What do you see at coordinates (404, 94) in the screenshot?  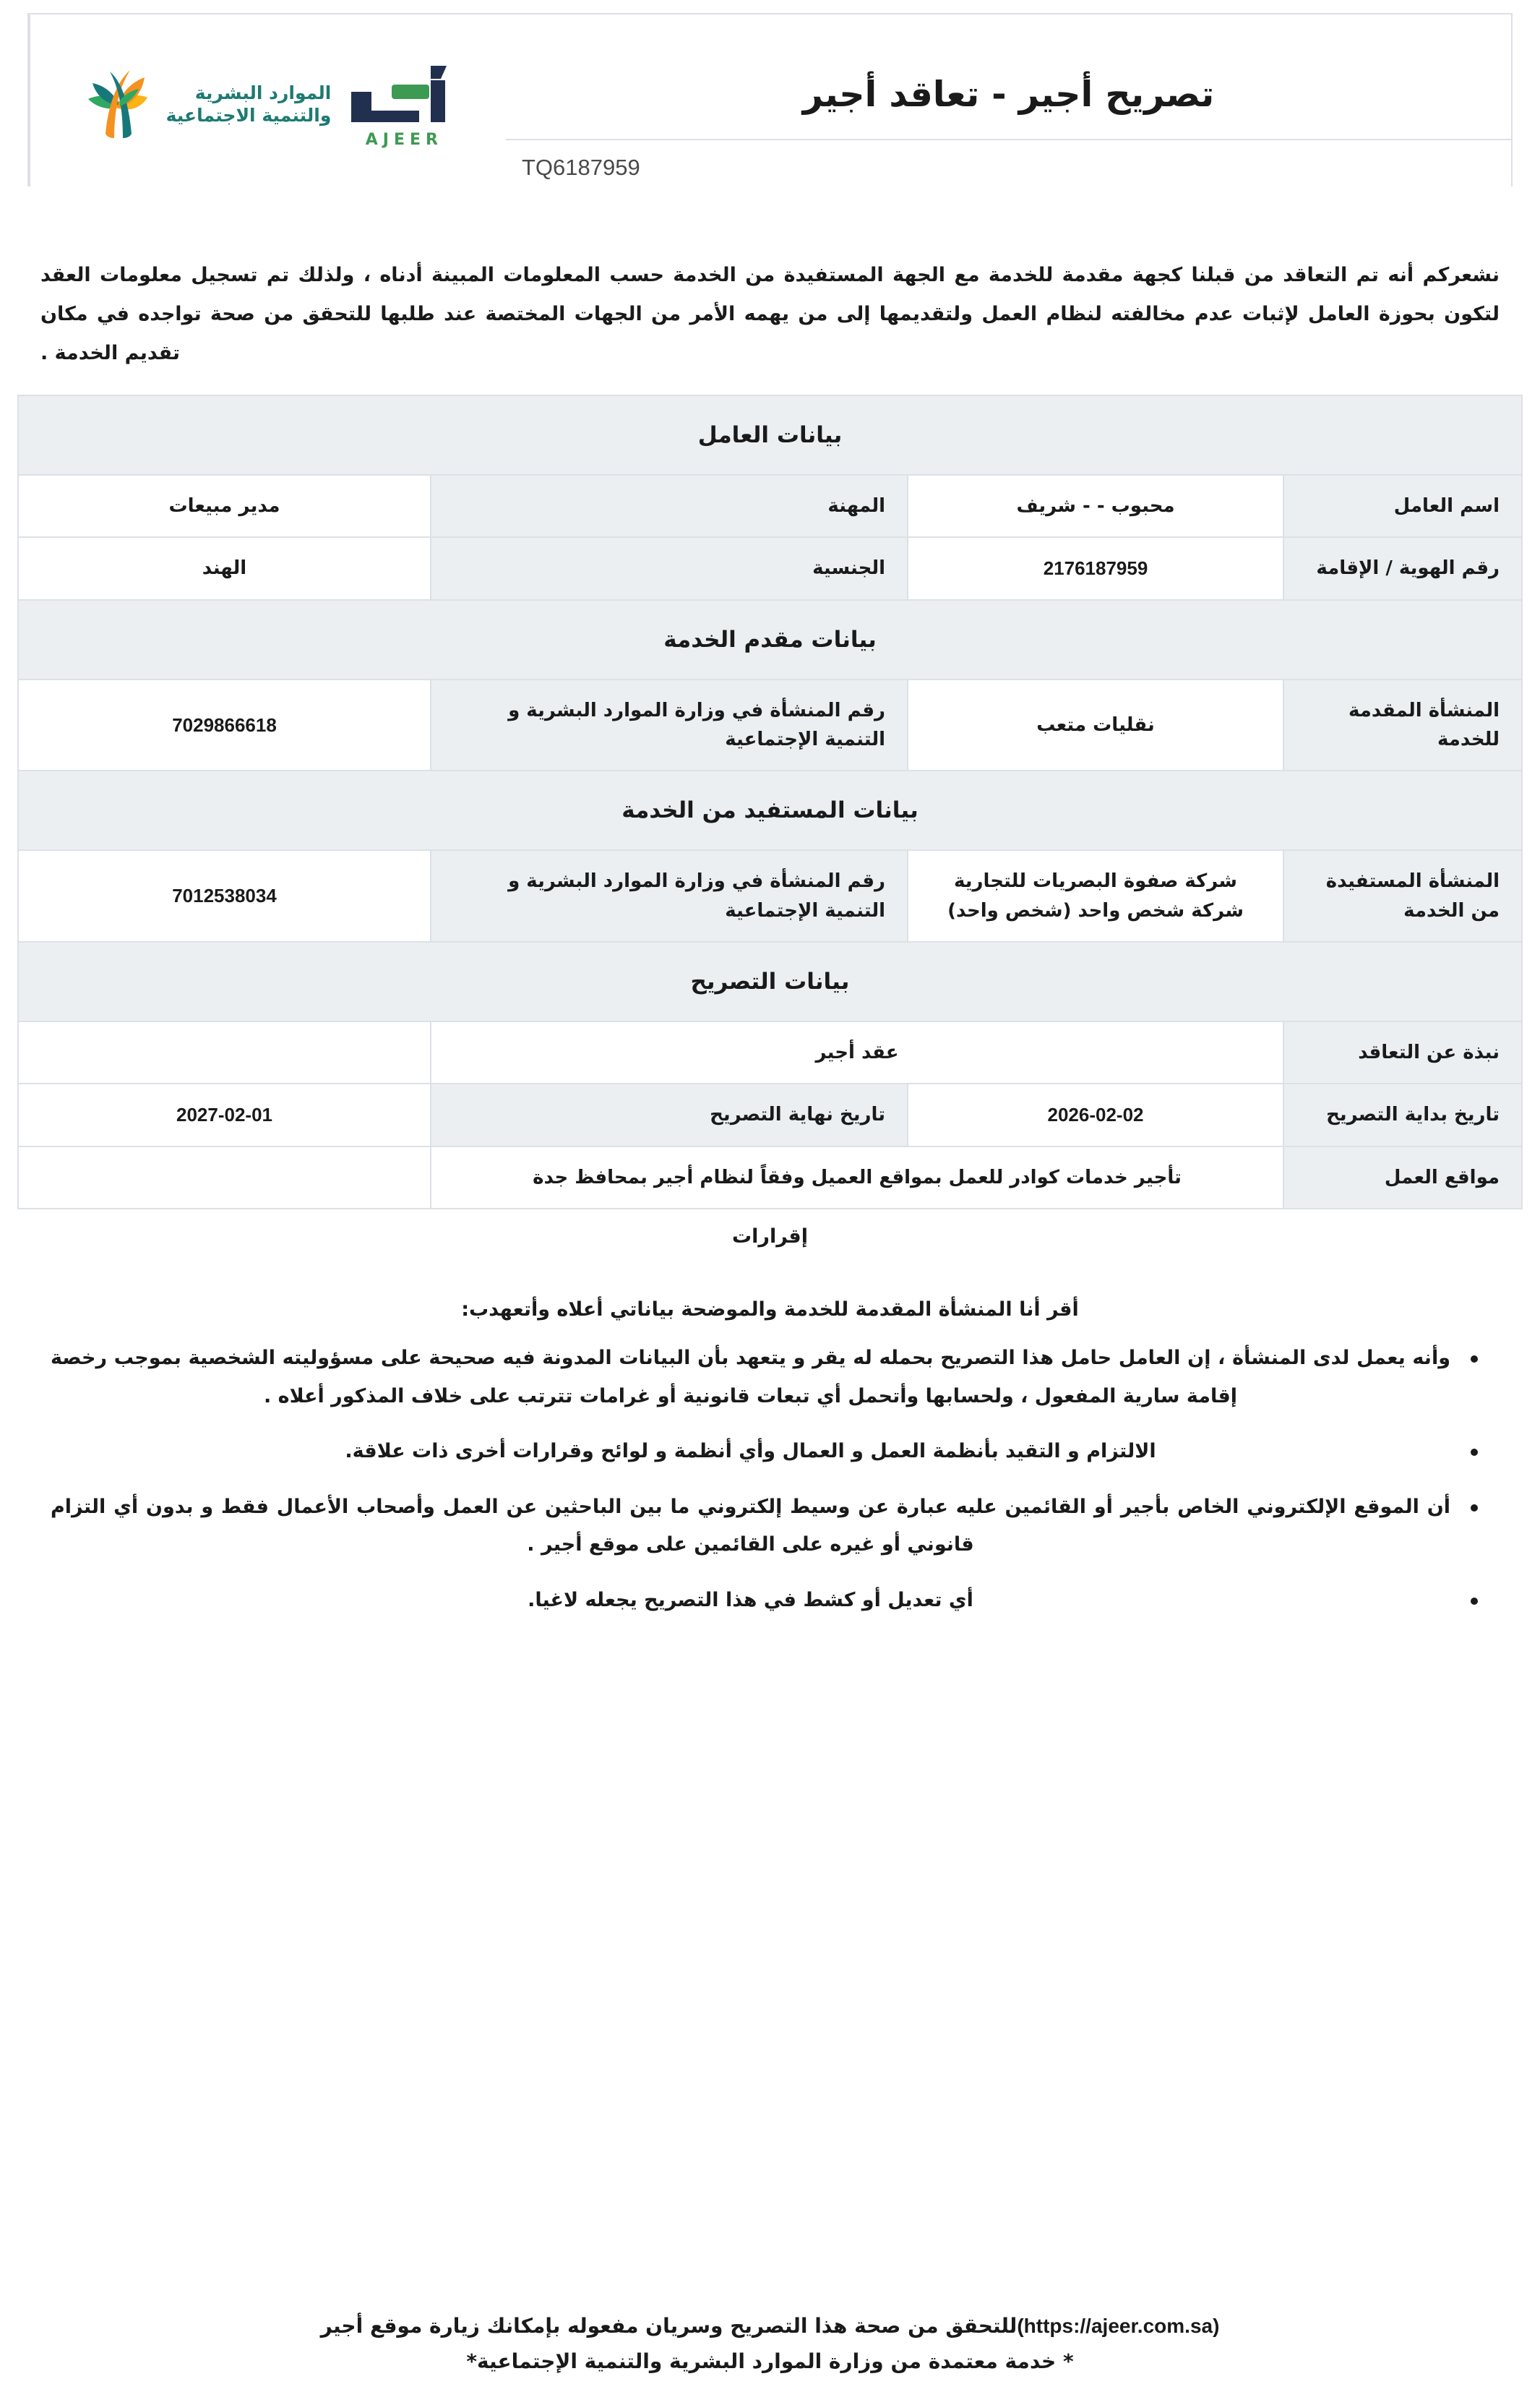 I see `ajeer-wordmark-icon` at bounding box center [404, 94].